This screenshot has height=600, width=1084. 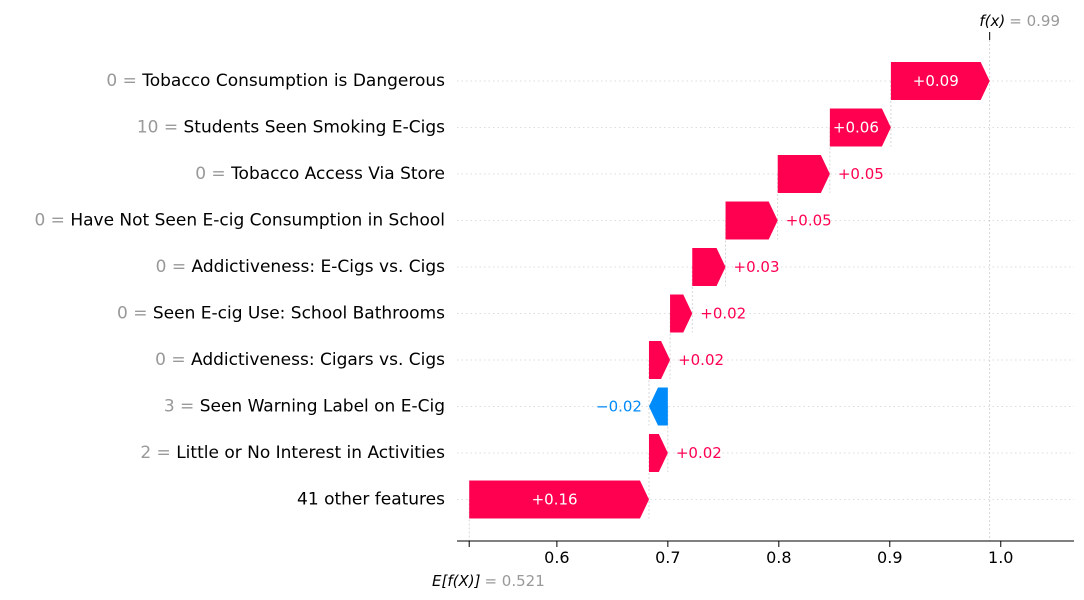 I want to click on x-tick-label: 1.0, so click(x=1000, y=557).